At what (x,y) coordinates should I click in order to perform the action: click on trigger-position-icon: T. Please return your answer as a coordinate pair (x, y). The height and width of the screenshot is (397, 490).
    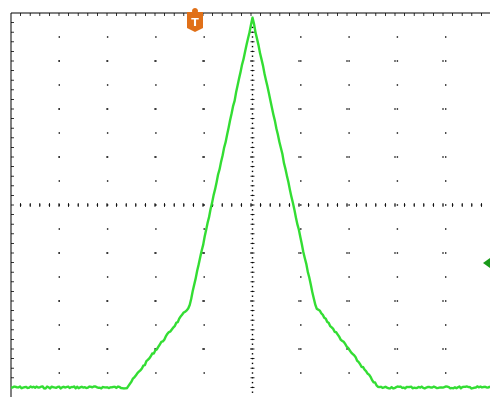
    Looking at the image, I should click on (195, 20).